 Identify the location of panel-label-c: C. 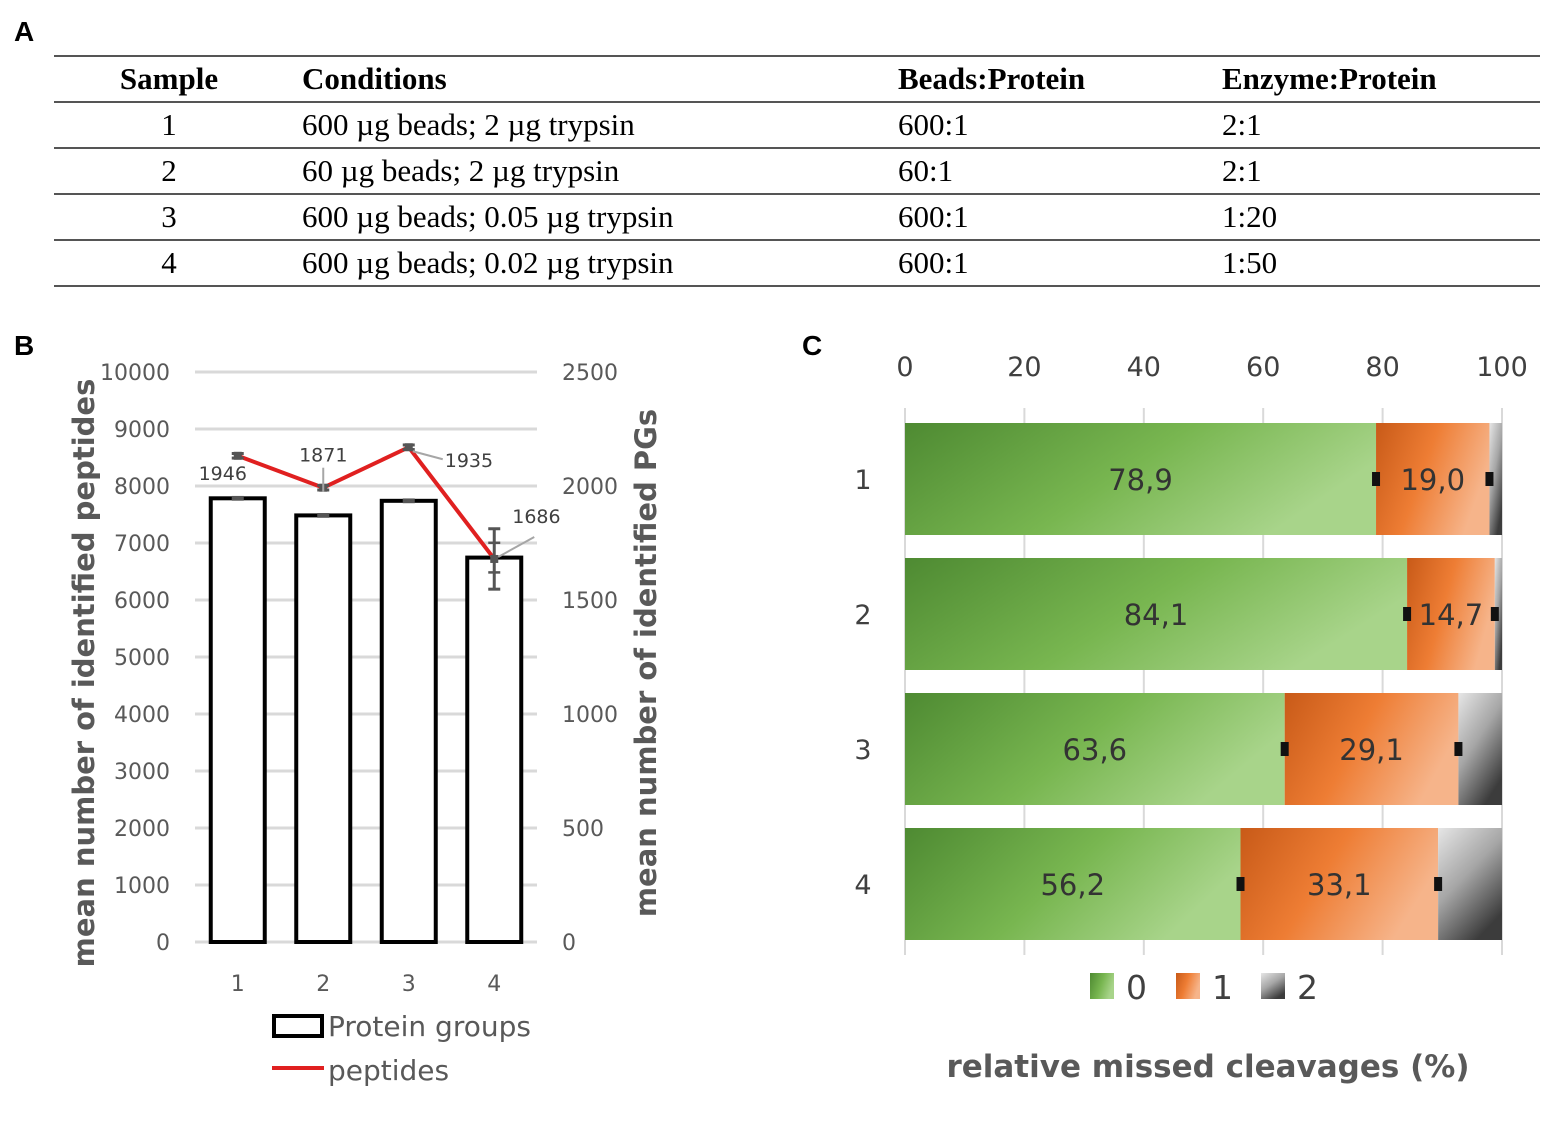
(812, 345).